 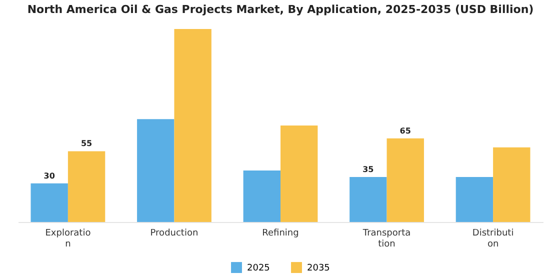 I want to click on x-tick-label: Distributi on, so click(x=493, y=239).